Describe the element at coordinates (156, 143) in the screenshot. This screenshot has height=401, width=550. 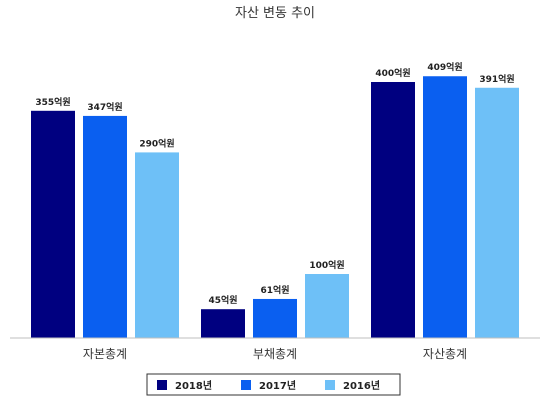
I see `data-label-1-3: 290억원` at that location.